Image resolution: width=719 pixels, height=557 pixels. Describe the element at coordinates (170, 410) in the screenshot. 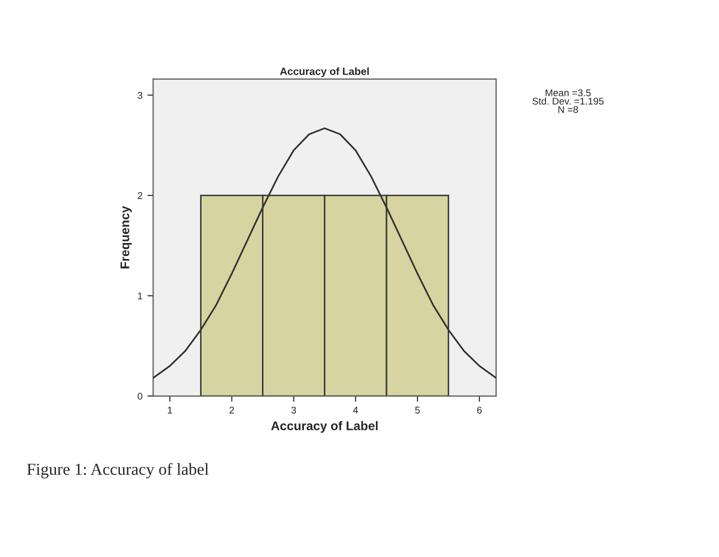

I see `x-tick-label: 1` at that location.